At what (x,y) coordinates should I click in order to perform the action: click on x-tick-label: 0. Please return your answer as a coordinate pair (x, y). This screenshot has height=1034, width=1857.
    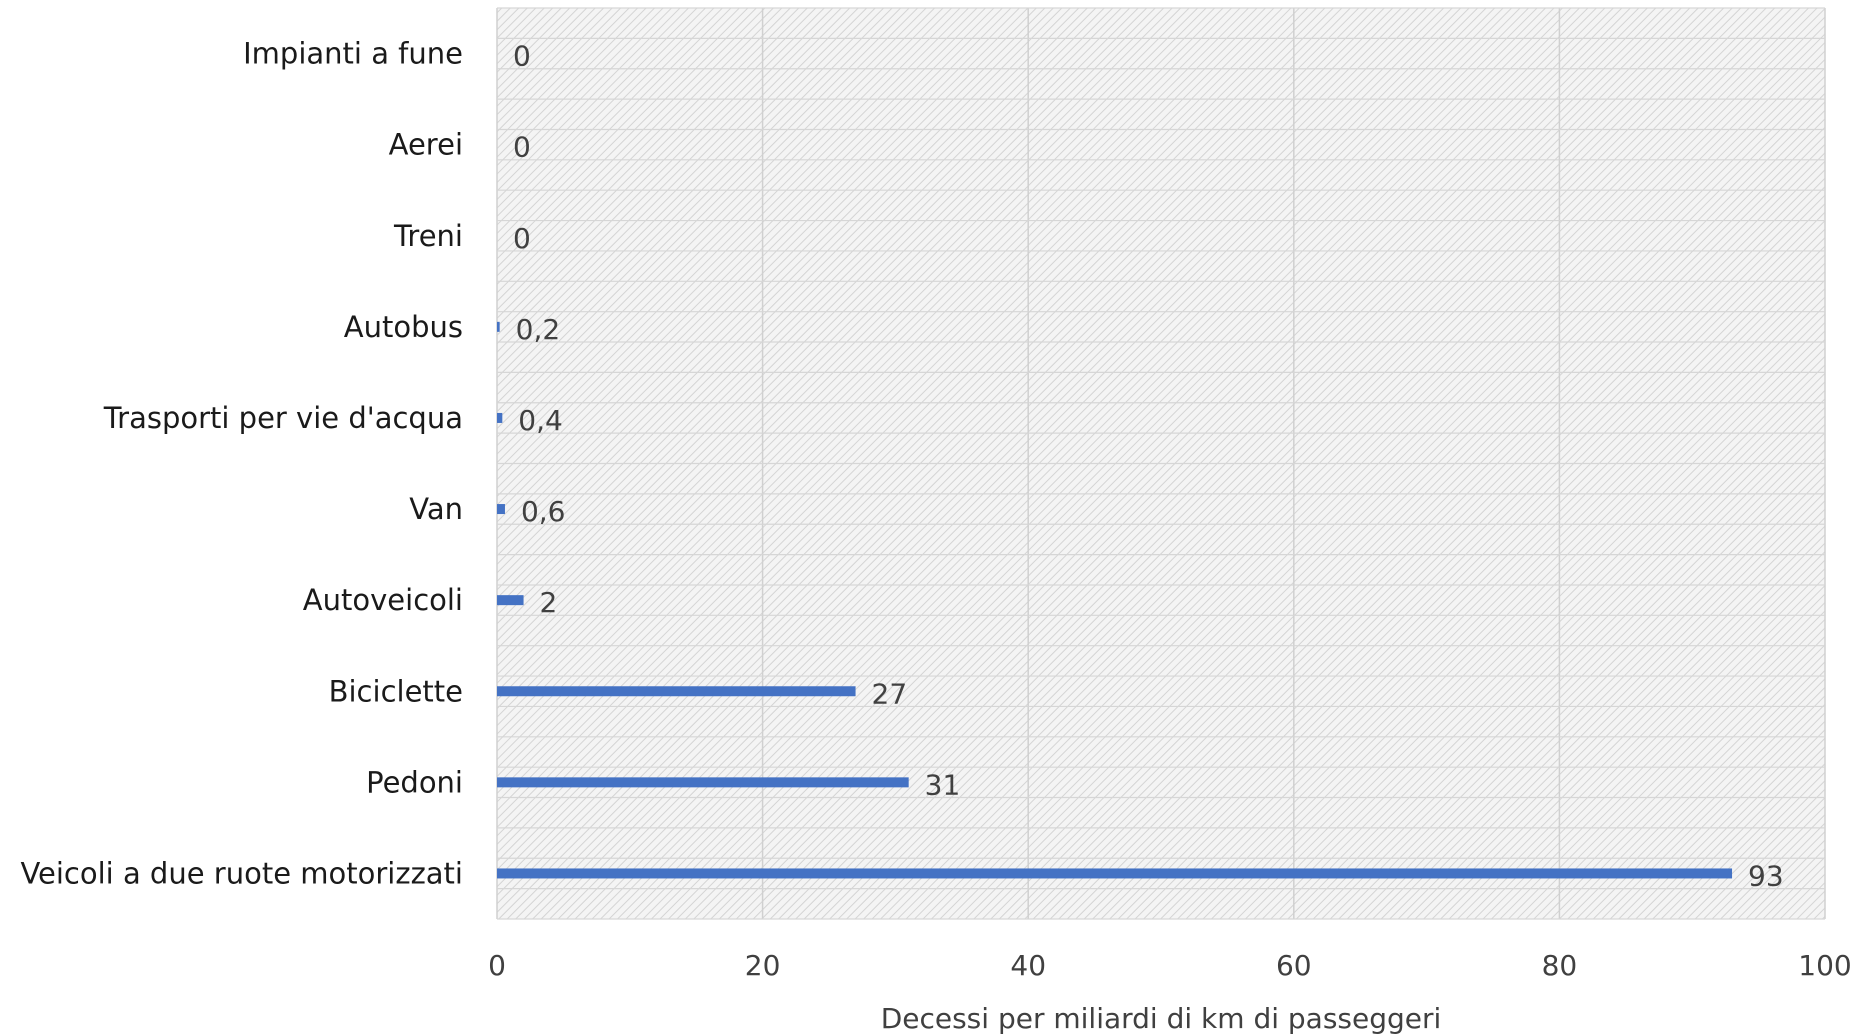
    Looking at the image, I should click on (497, 965).